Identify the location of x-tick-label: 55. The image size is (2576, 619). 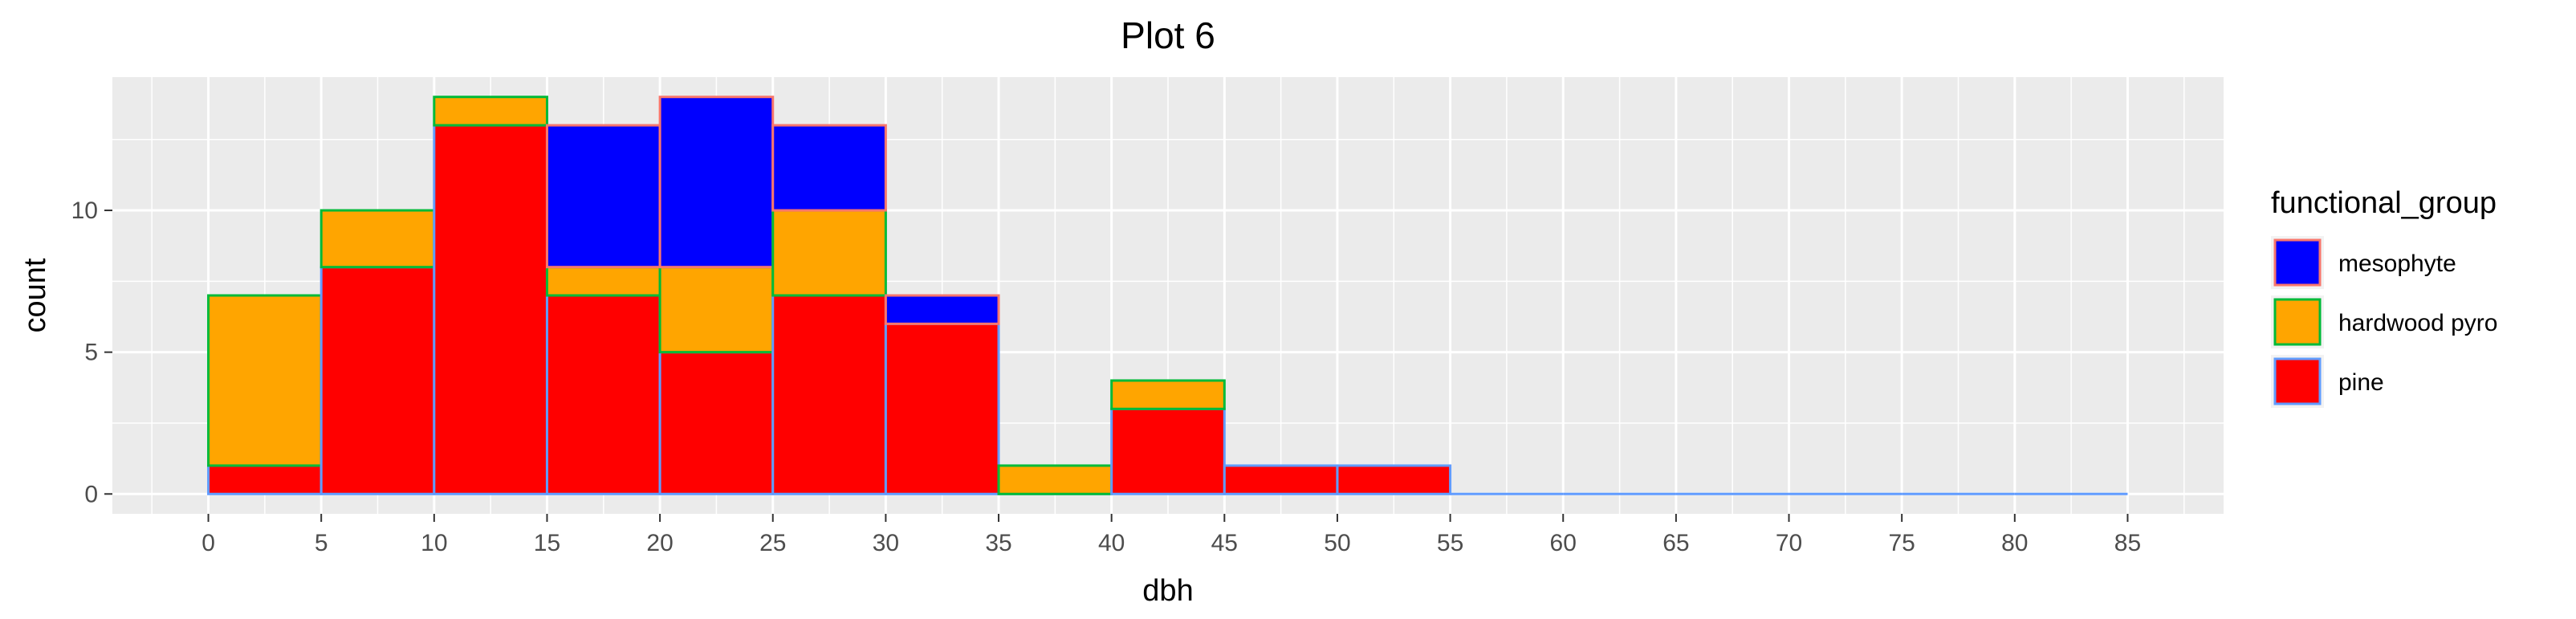
(1450, 543).